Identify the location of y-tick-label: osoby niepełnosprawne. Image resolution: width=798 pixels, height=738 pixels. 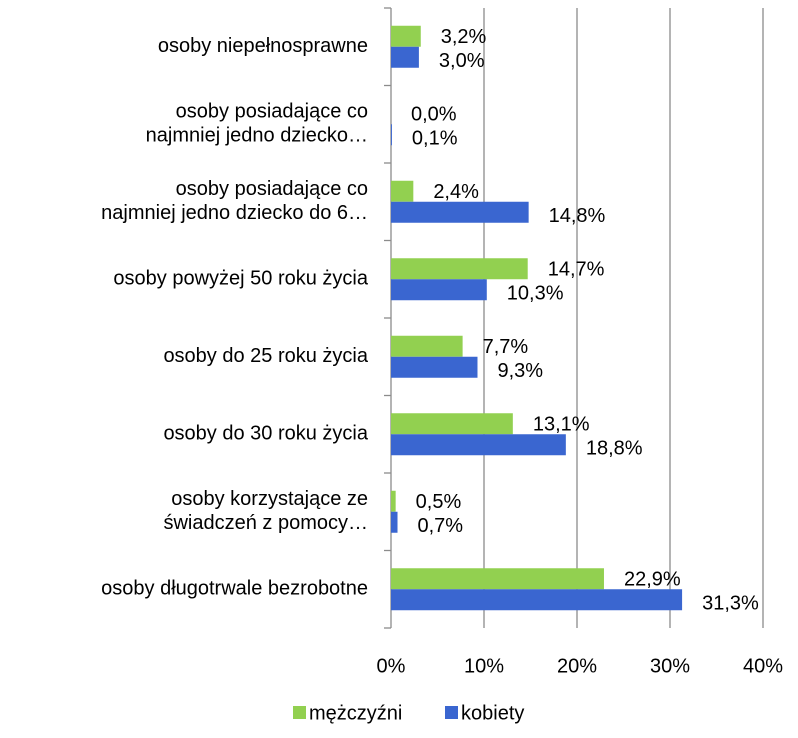
(263, 46).